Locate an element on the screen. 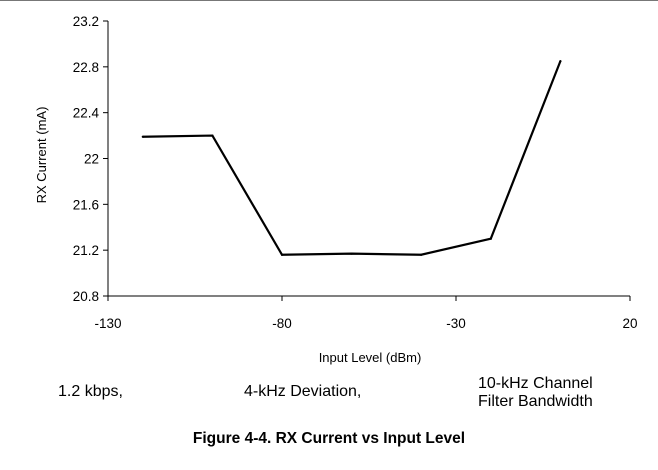 This screenshot has width=658, height=470. y-tick-label: 22.4 is located at coordinates (86, 113).